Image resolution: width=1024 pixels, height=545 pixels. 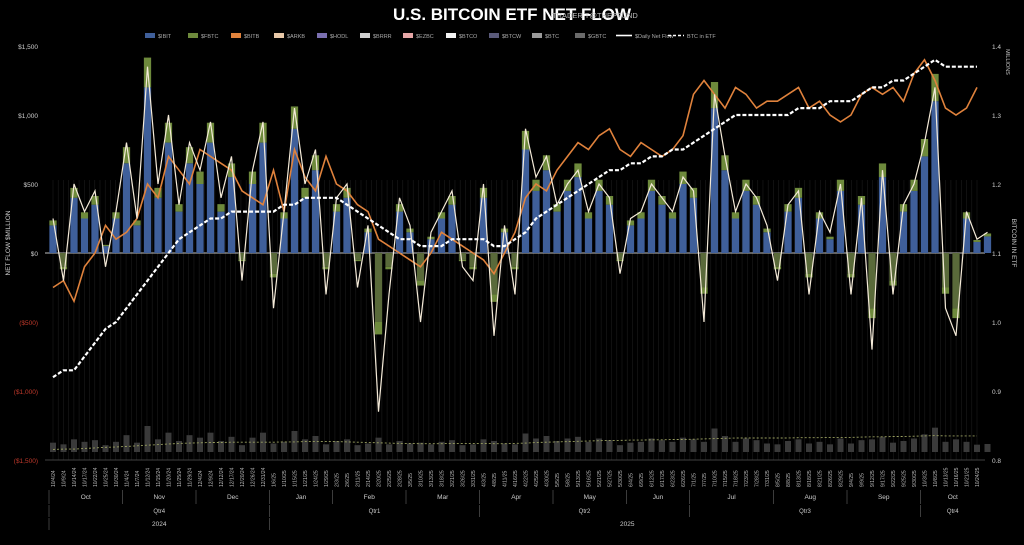 What do you see at coordinates (800, 478) in the screenshot?
I see `x-date-label: 8/13/25` at bounding box center [800, 478].